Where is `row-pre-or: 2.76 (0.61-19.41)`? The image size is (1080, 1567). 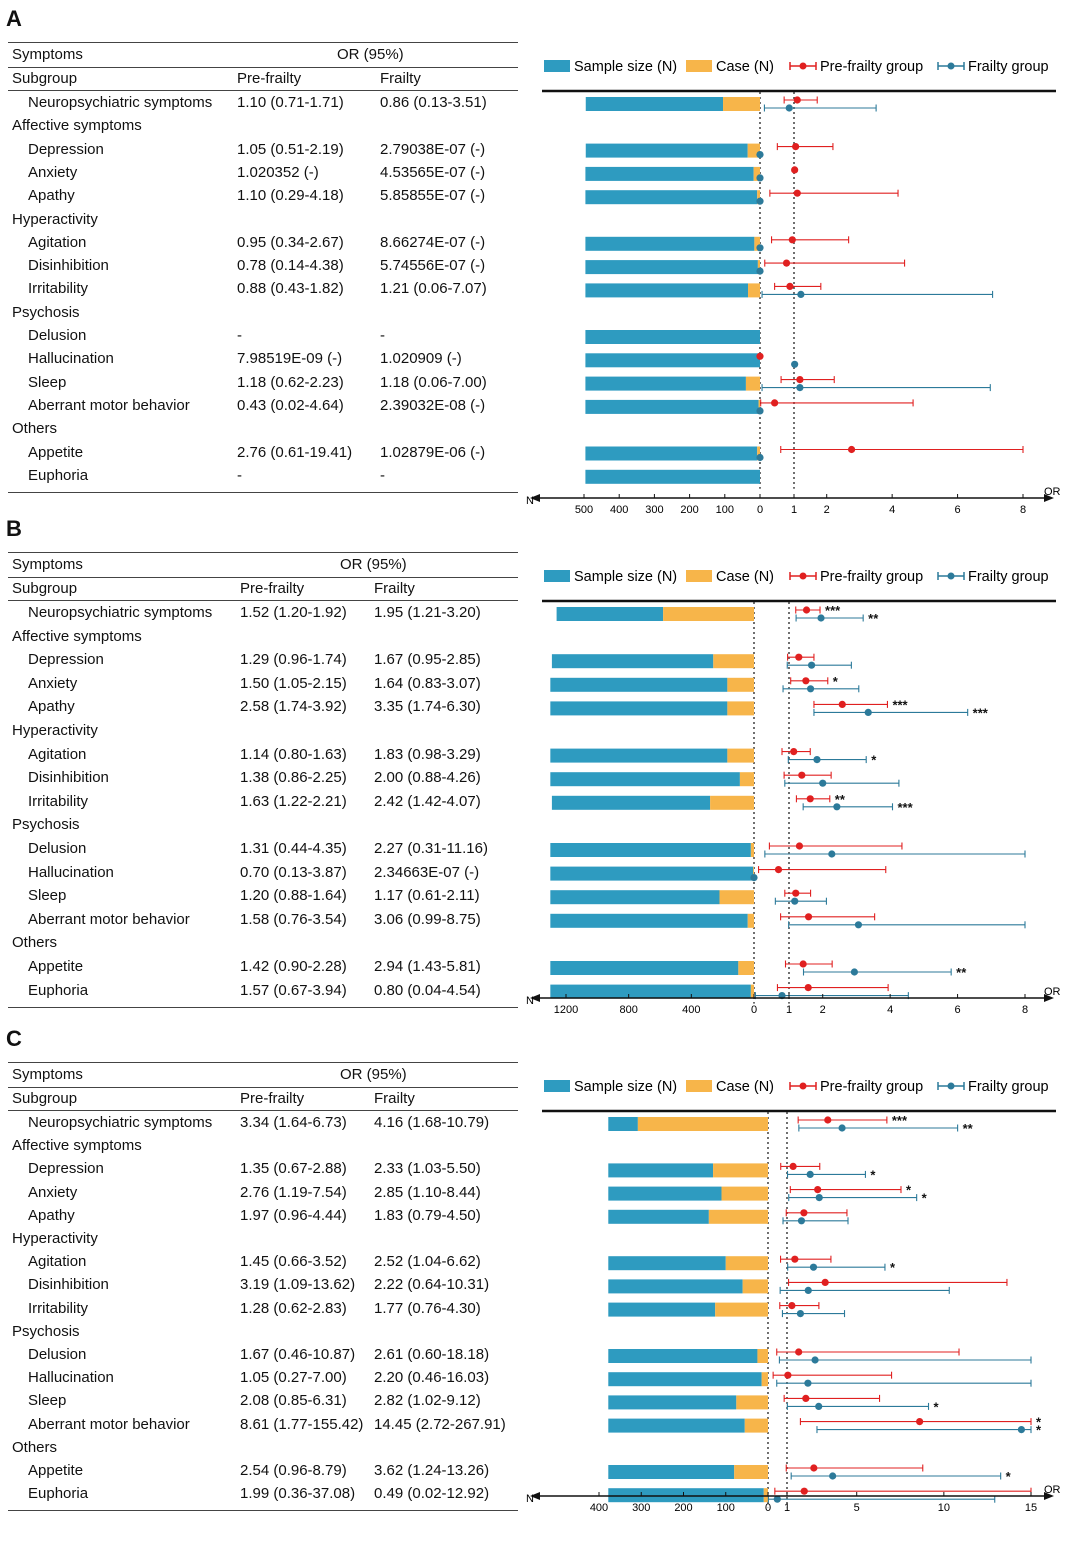 row-pre-or: 2.76 (0.61-19.41) is located at coordinates (295, 452).